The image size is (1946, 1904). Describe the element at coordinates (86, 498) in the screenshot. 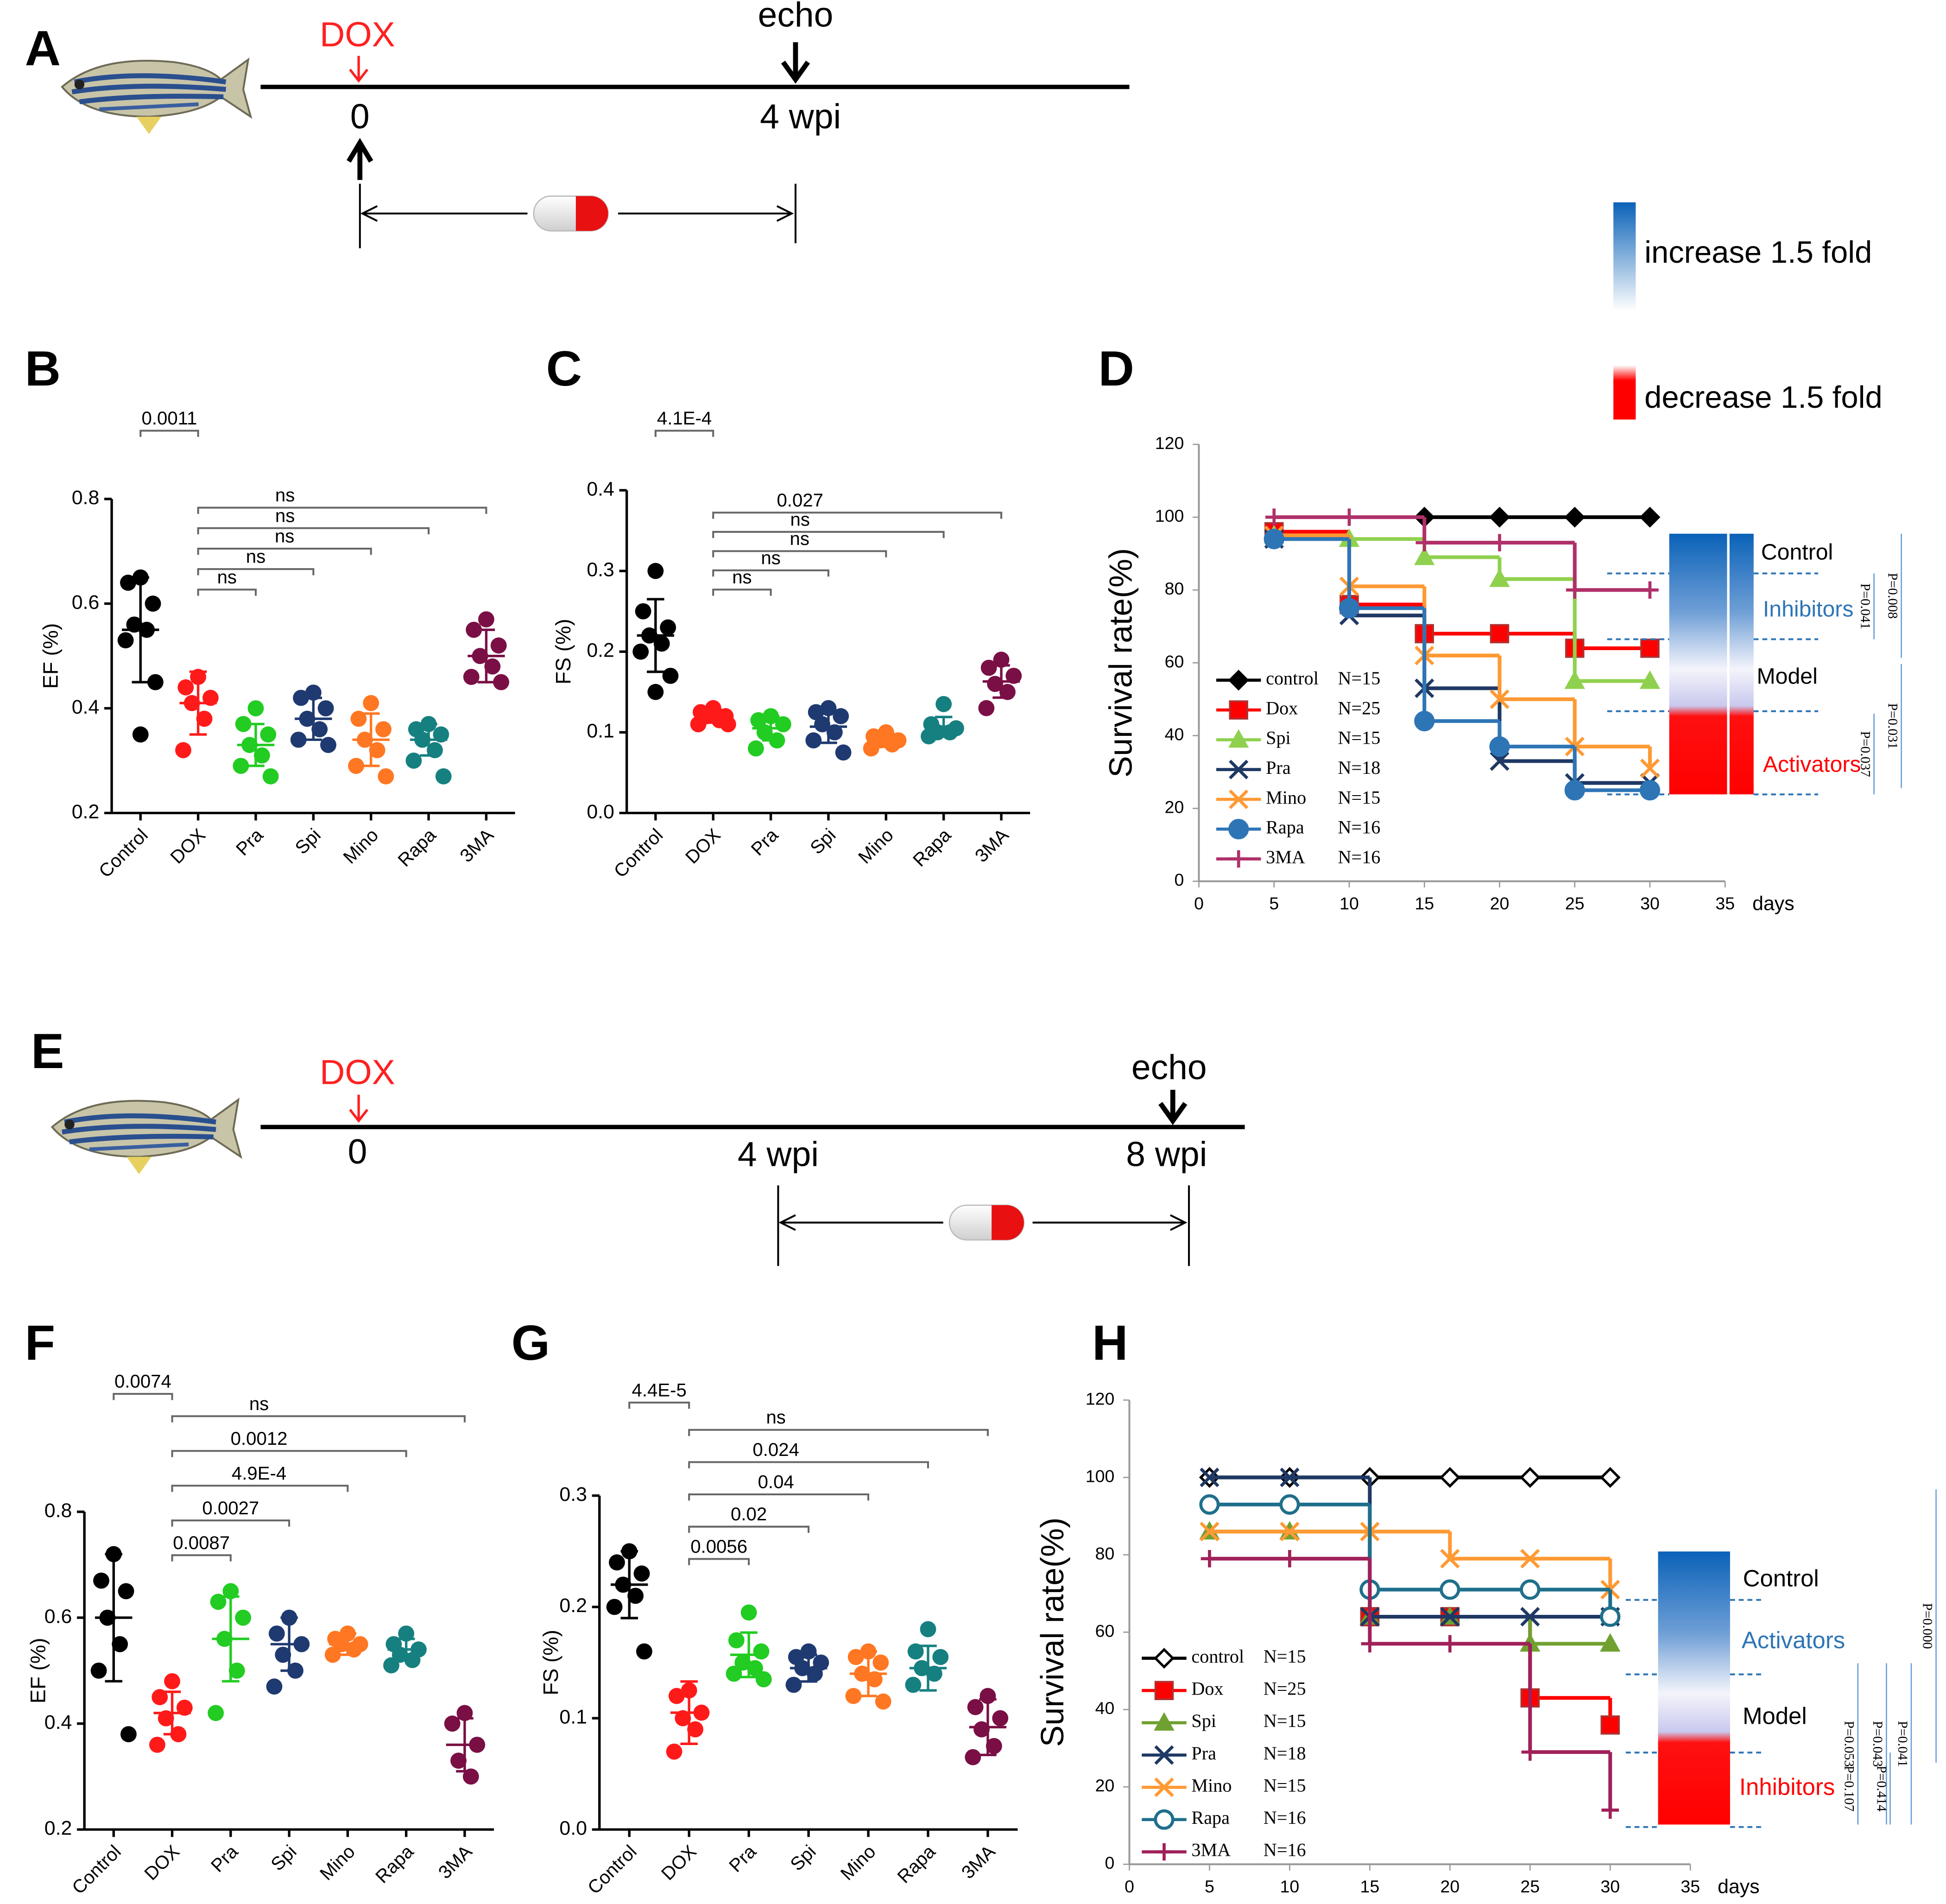

I see `y-tick-label: 0.8` at that location.